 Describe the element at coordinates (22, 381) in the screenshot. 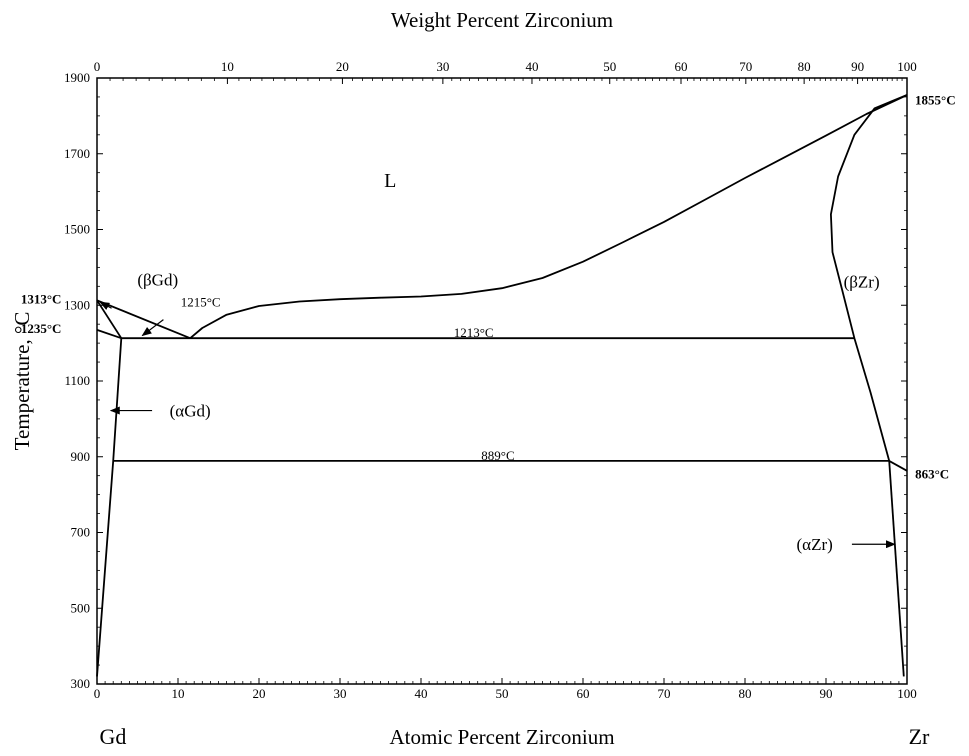

I see `y-axis-title: Temperature, °C` at that location.